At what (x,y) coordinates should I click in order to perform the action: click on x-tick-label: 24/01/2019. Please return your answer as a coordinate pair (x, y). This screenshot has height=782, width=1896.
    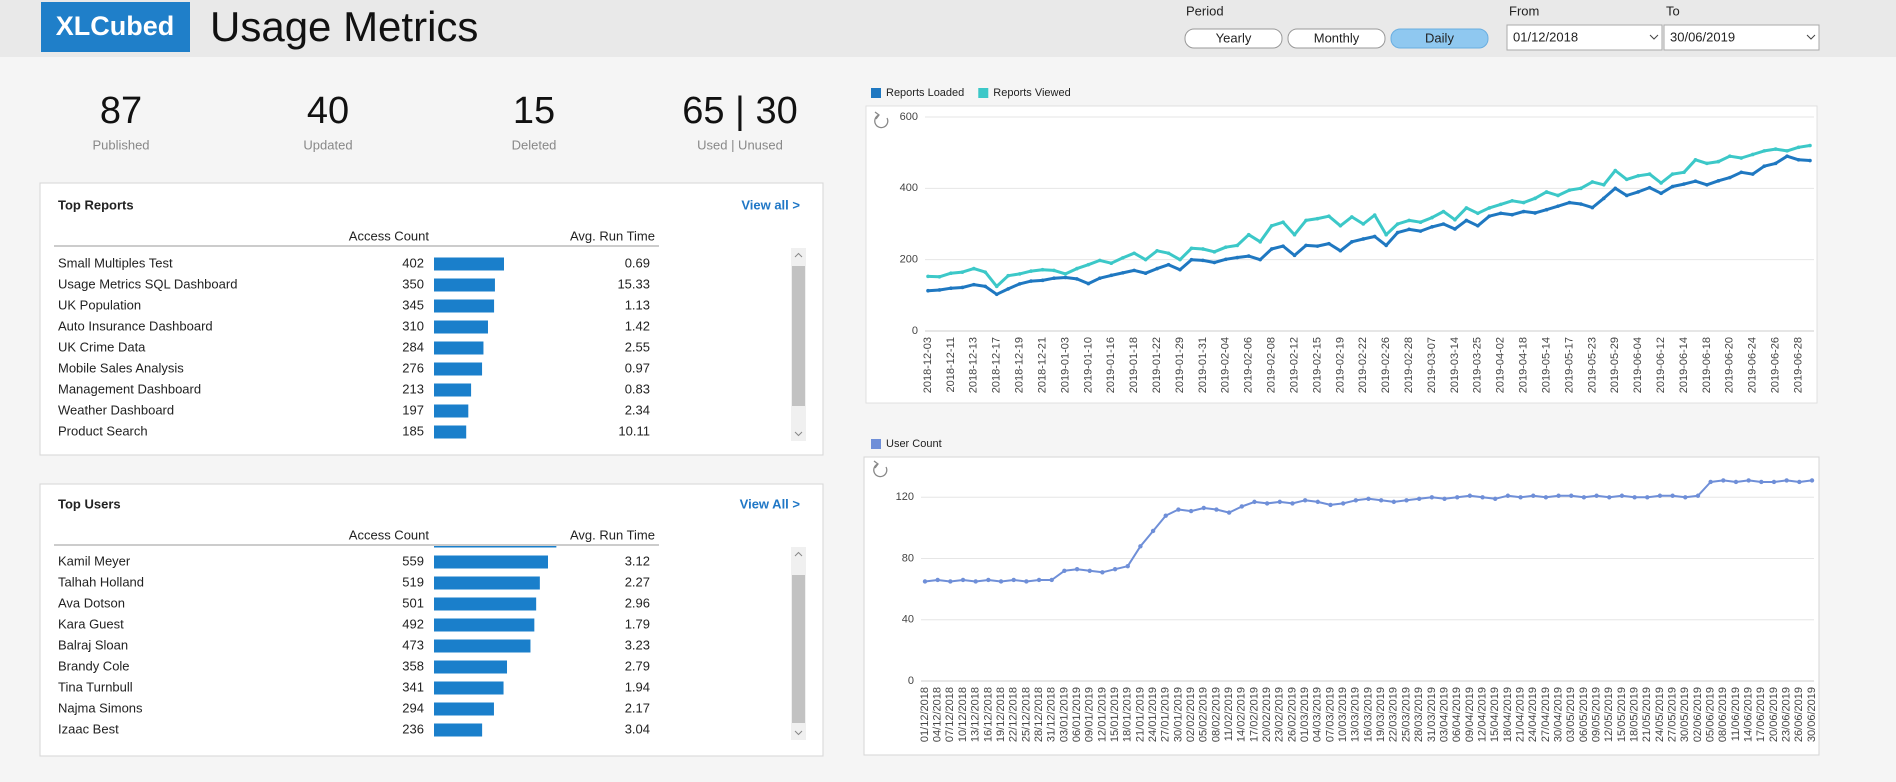
    Looking at the image, I should click on (1153, 714).